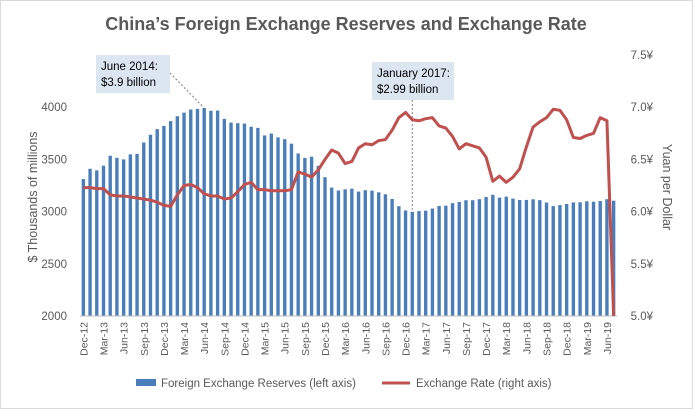 The height and width of the screenshot is (409, 693). What do you see at coordinates (225, 339) in the screenshot?
I see `x-tick-label: Sep-14` at bounding box center [225, 339].